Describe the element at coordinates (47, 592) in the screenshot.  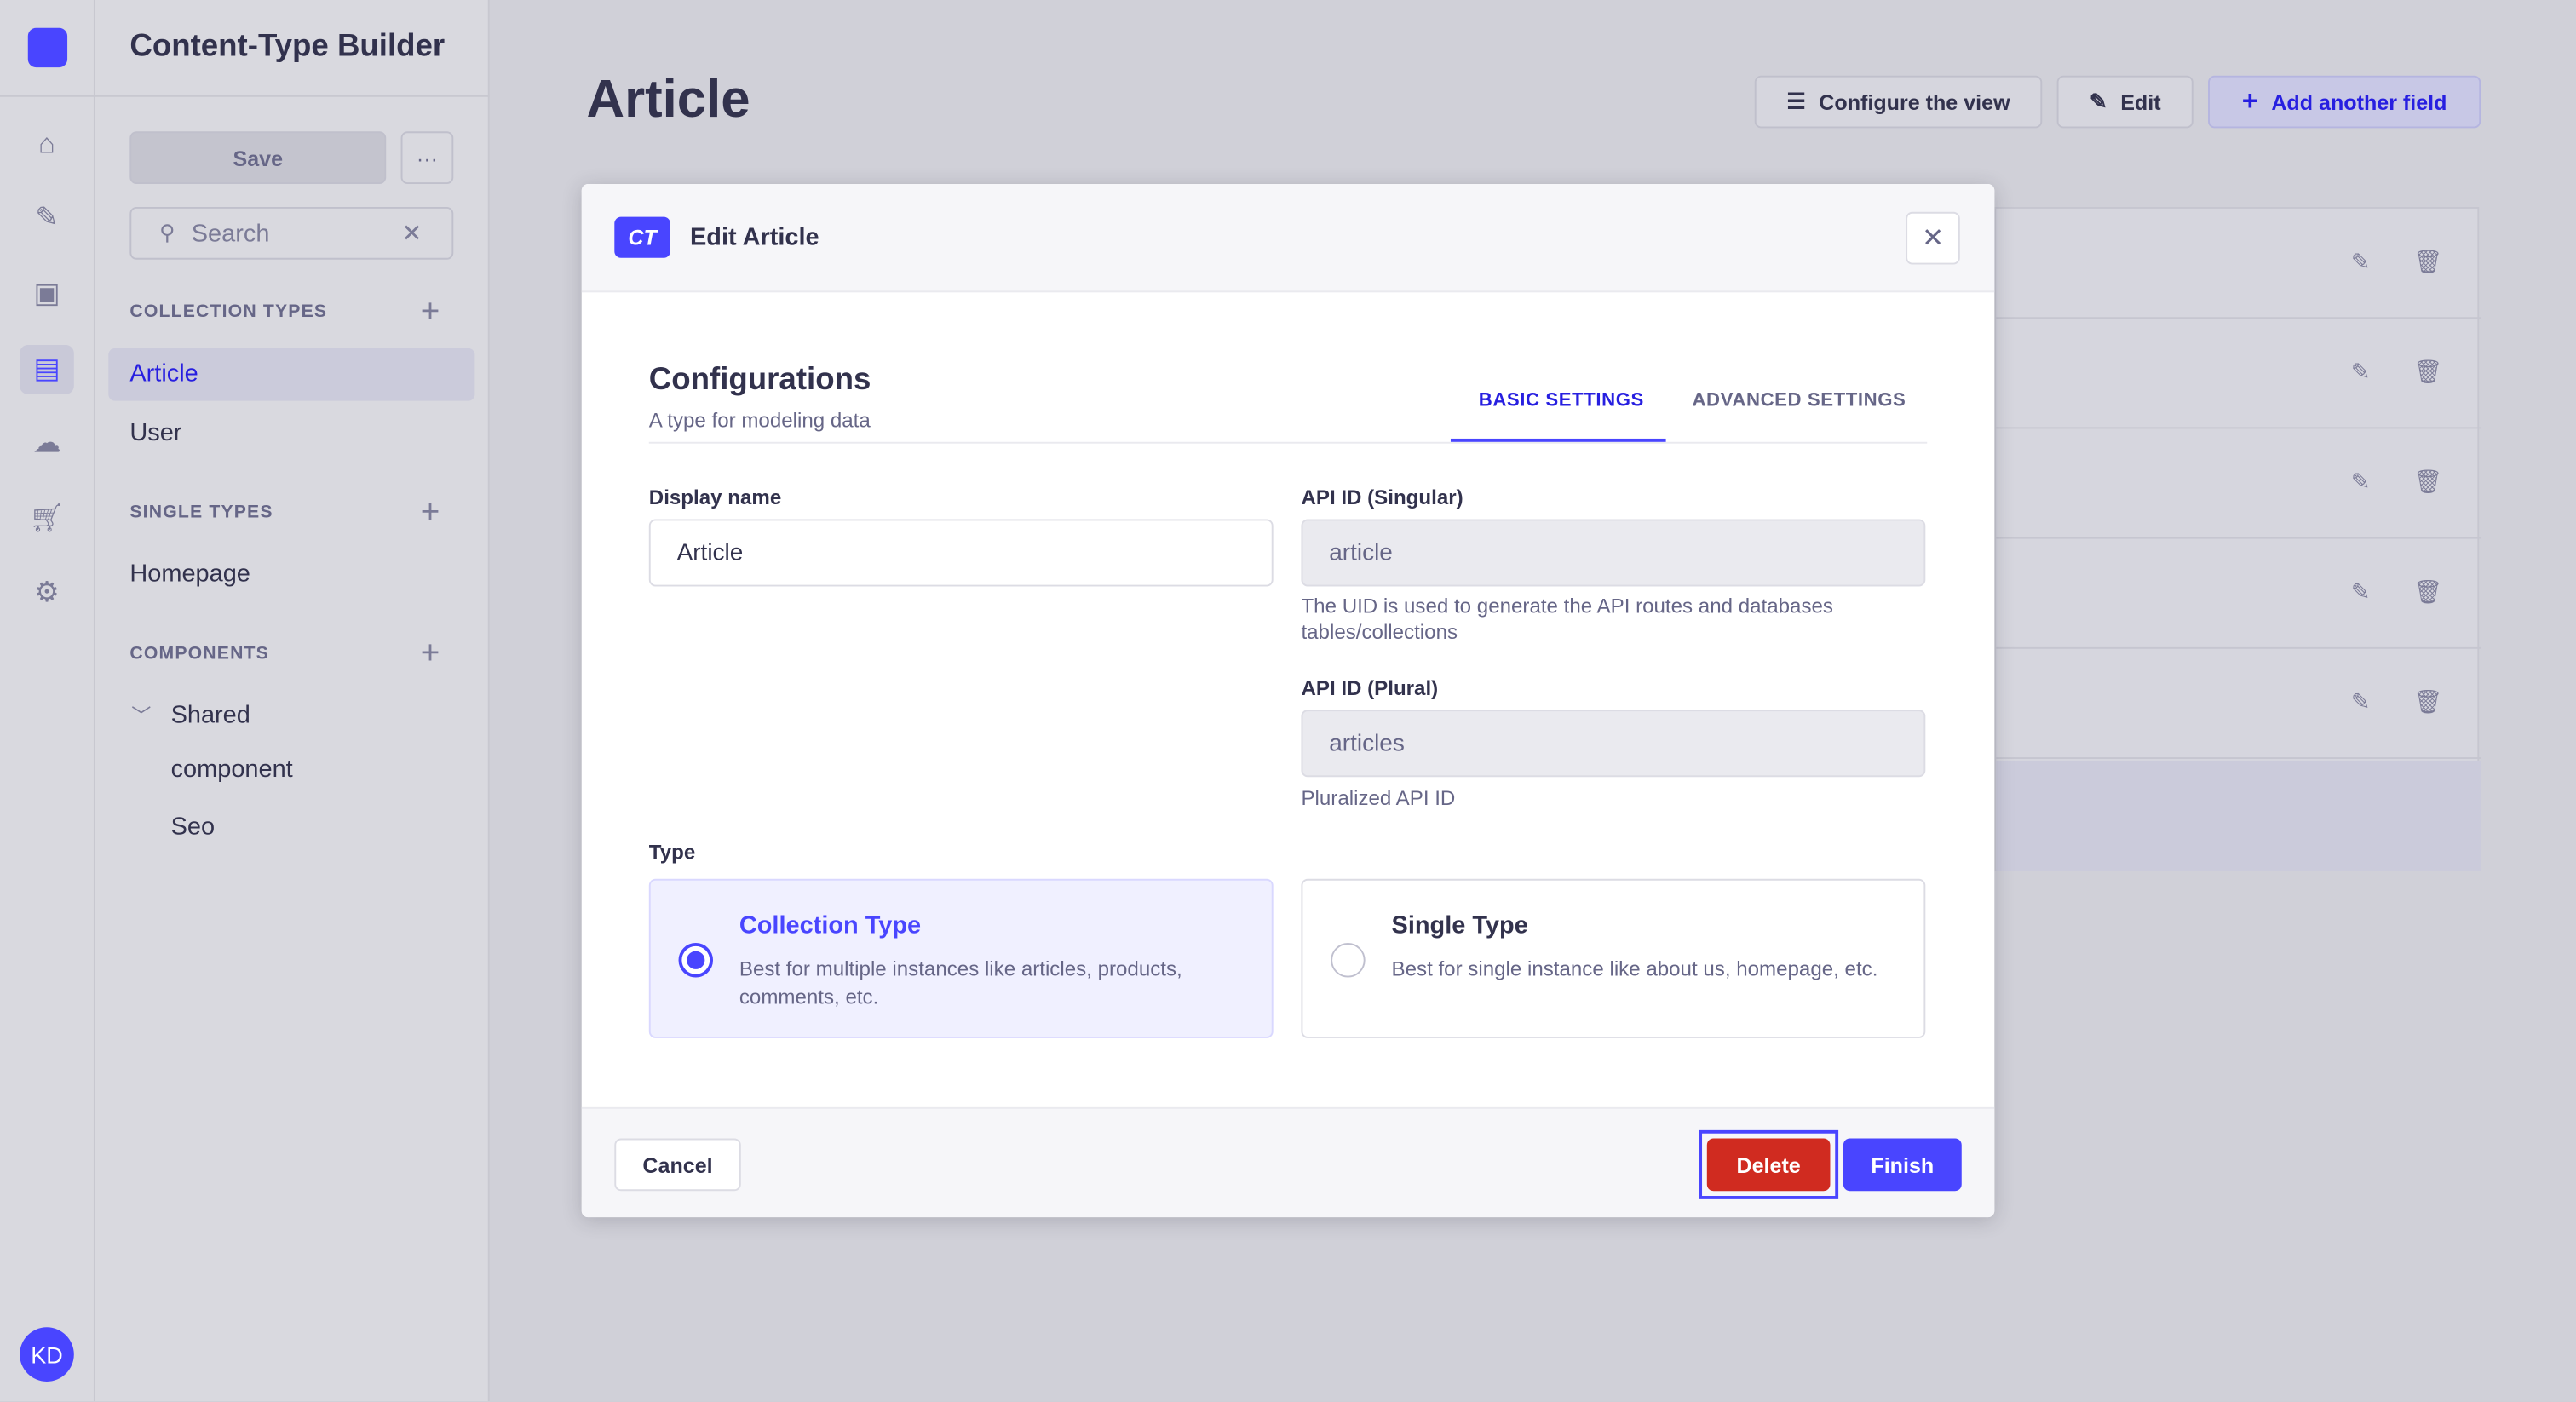
I see `gear-icon: ⚙` at that location.